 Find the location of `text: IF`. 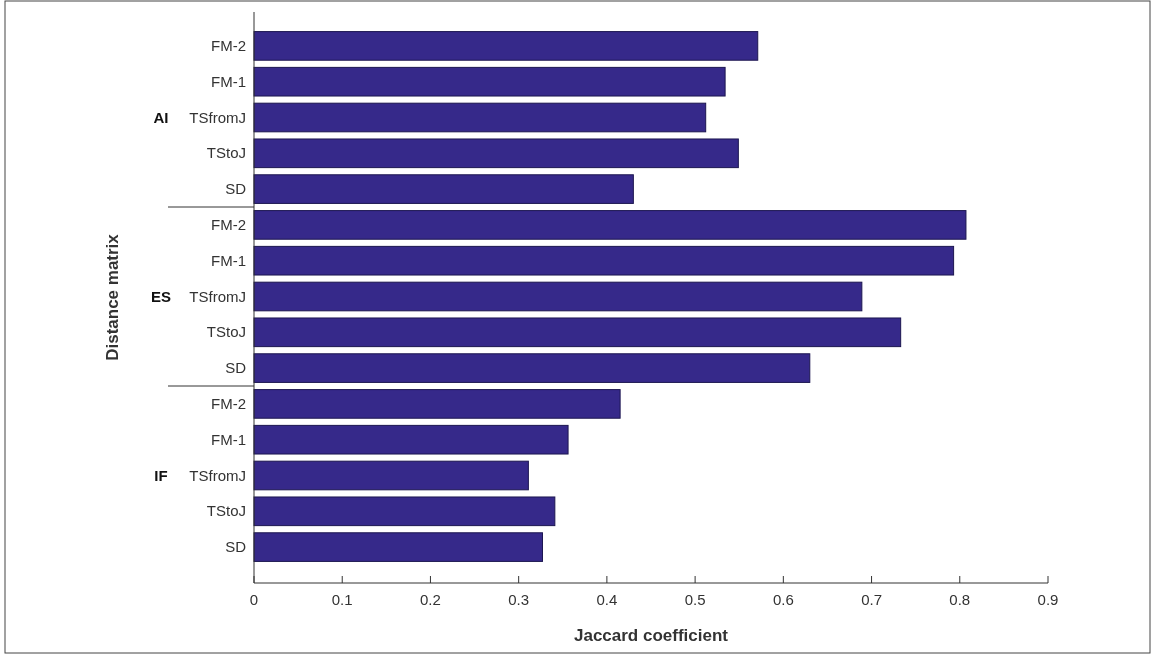

text: IF is located at coordinates (161, 475).